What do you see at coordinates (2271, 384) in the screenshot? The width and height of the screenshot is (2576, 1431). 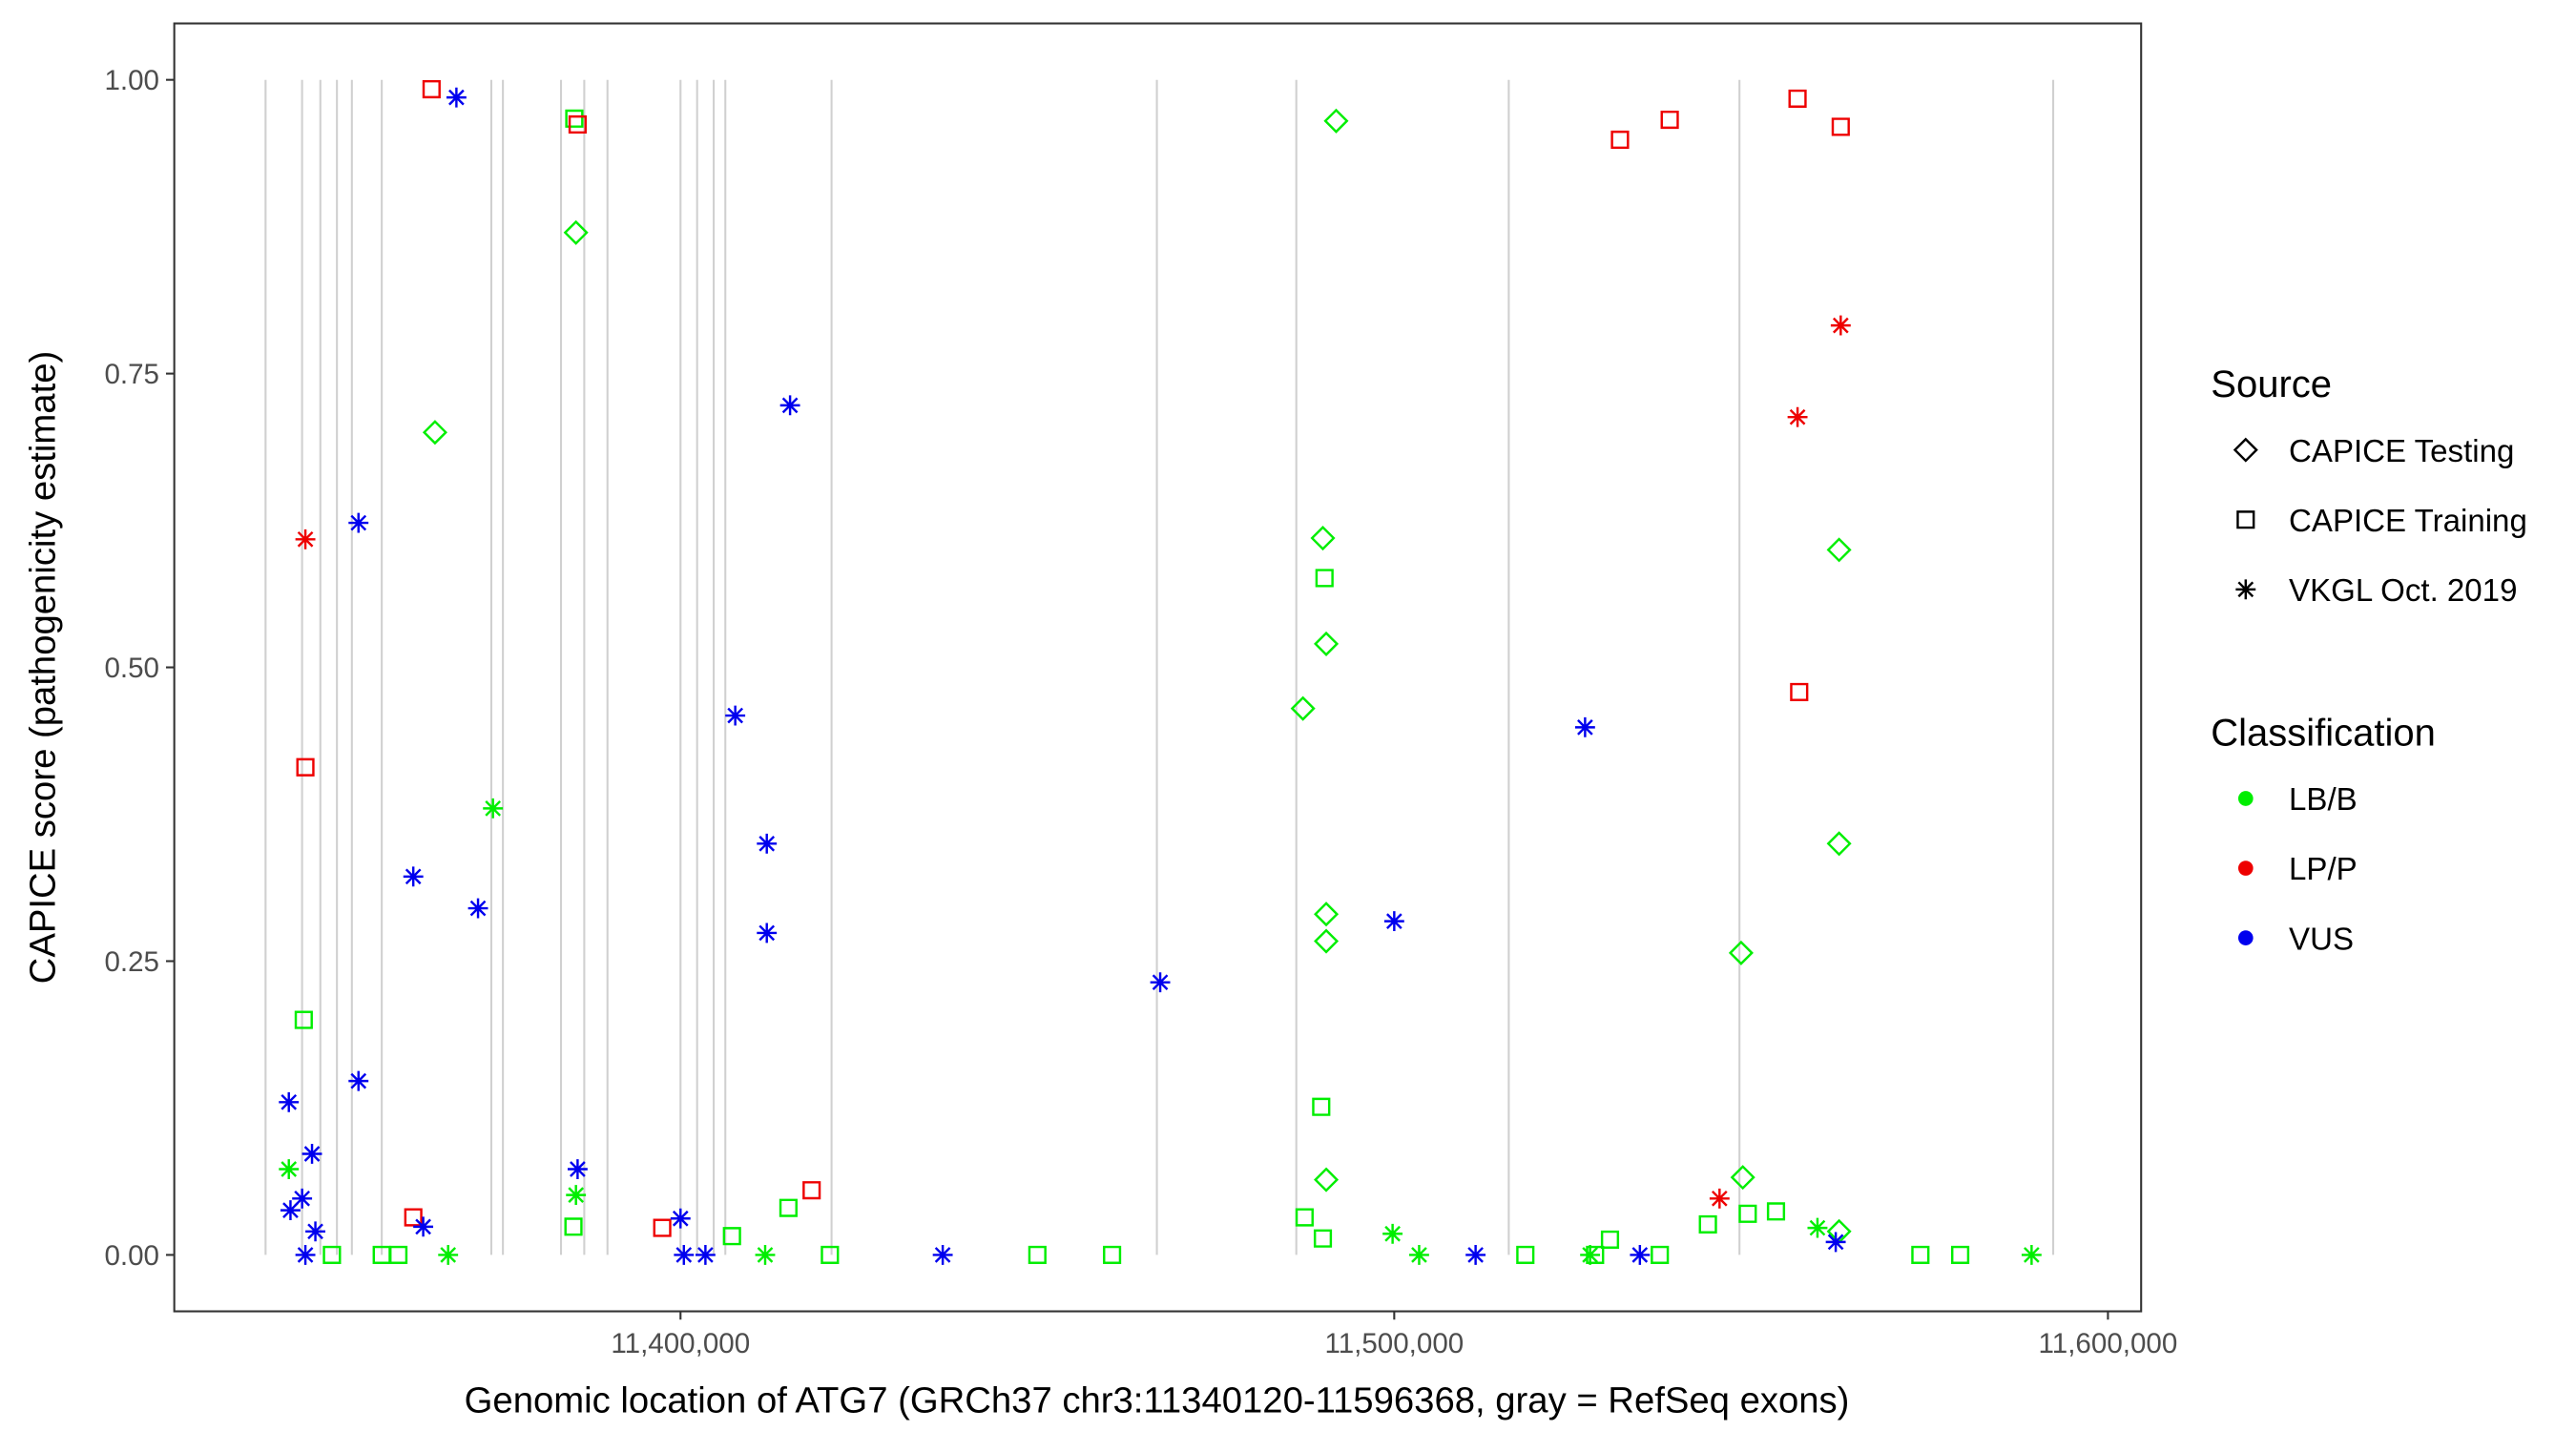 I see `legend-title: Source` at bounding box center [2271, 384].